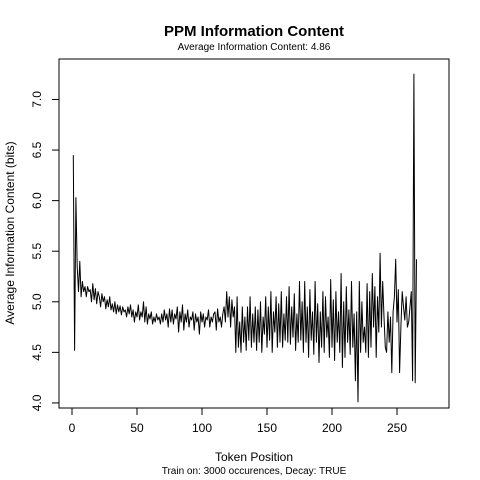  What do you see at coordinates (37, 352) in the screenshot?
I see `y-tick-label: 4.5` at bounding box center [37, 352].